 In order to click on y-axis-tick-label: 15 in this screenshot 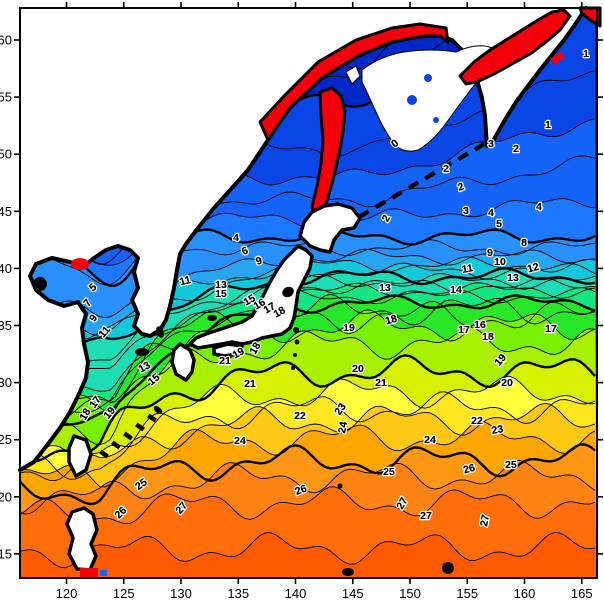, I will do `click(6, 553)`.